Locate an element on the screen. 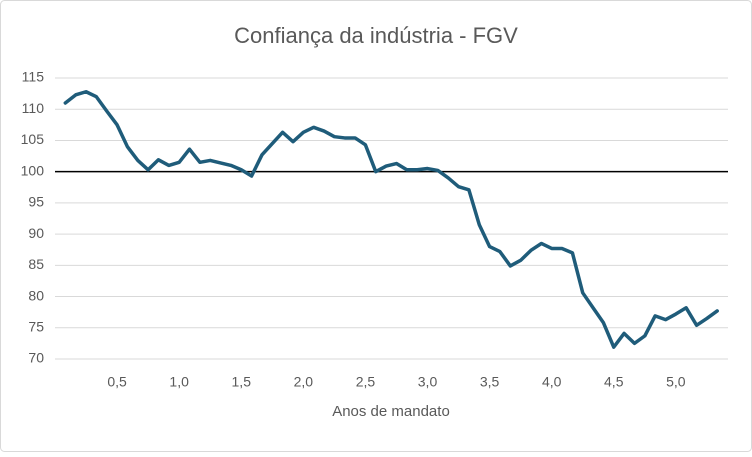  x-tick-label: 2,5 is located at coordinates (366, 382).